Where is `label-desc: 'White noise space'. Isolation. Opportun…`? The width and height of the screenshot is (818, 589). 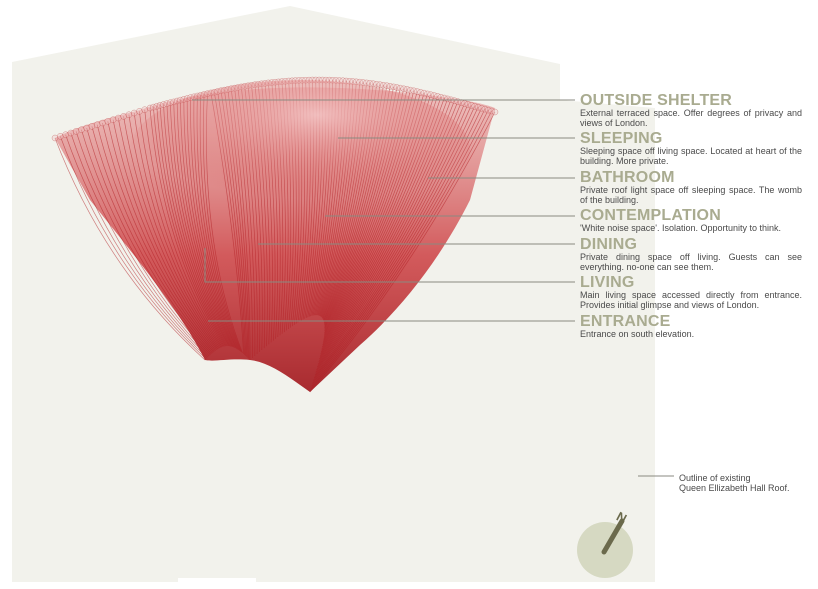 label-desc: 'White noise space'. Isolation. Opportun… is located at coordinates (681, 228).